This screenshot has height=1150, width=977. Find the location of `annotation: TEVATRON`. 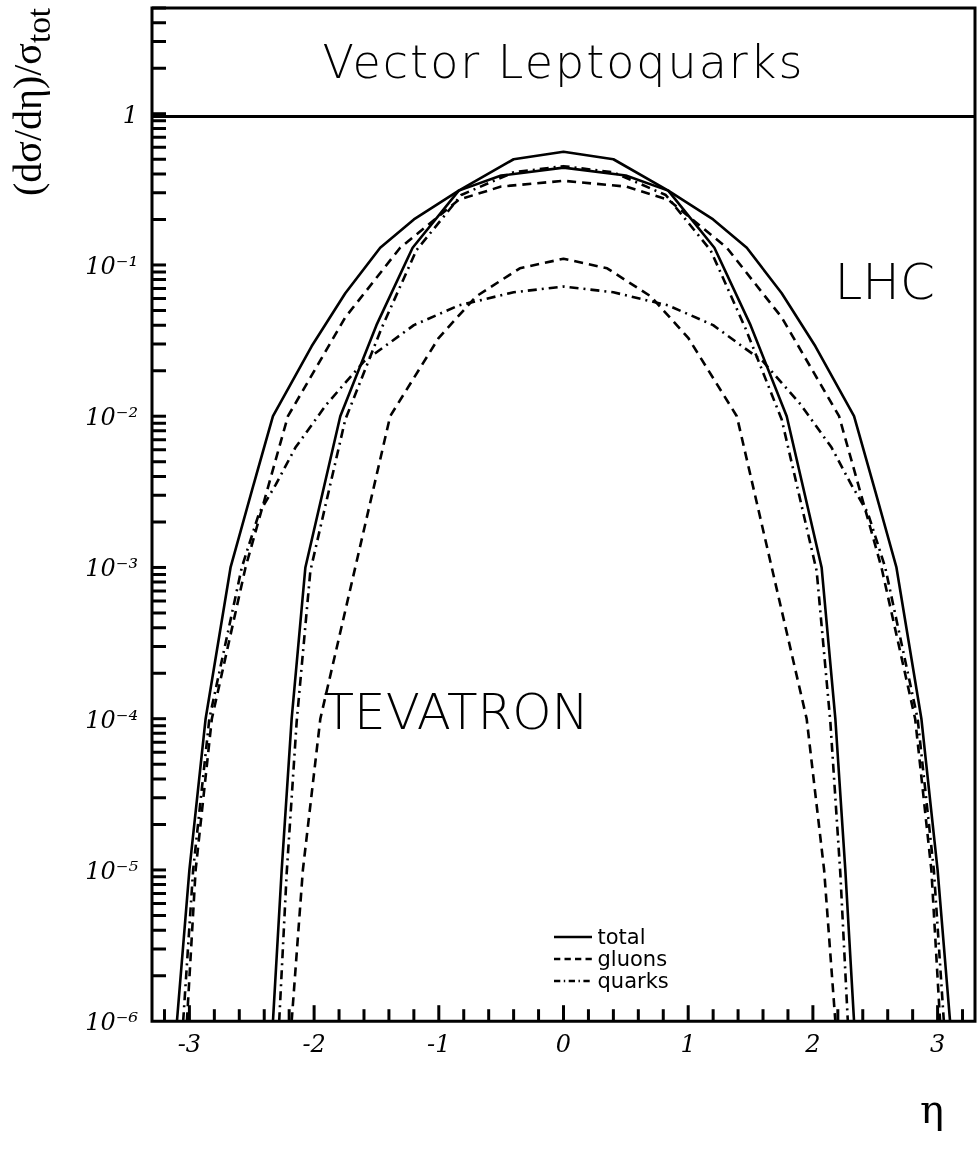

annotation: TEVATRON is located at coordinates (456, 712).